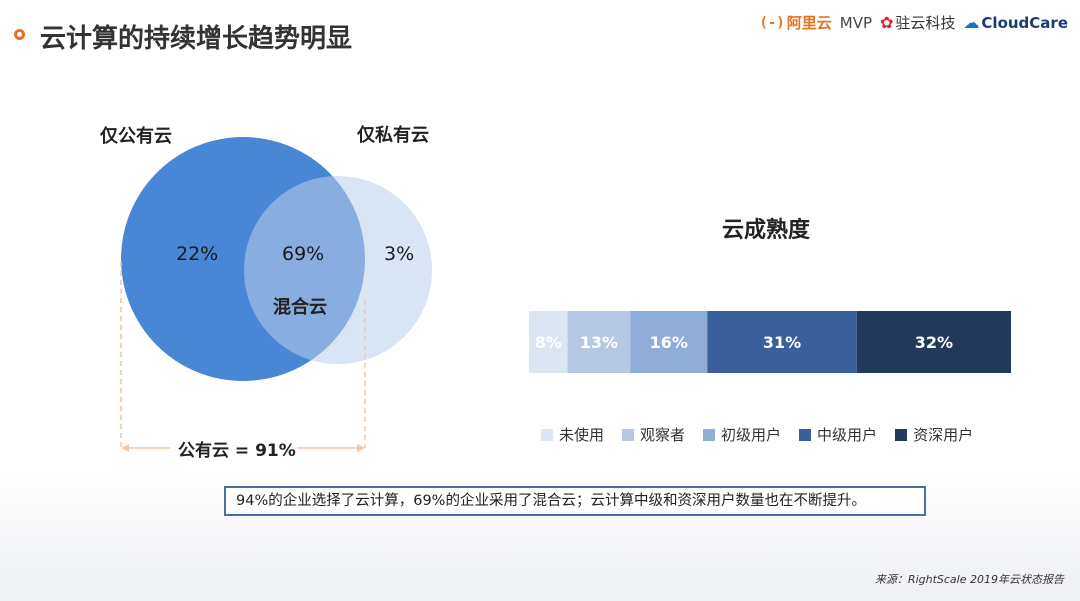  I want to click on legend-label-4: 中级用户, so click(847, 435).